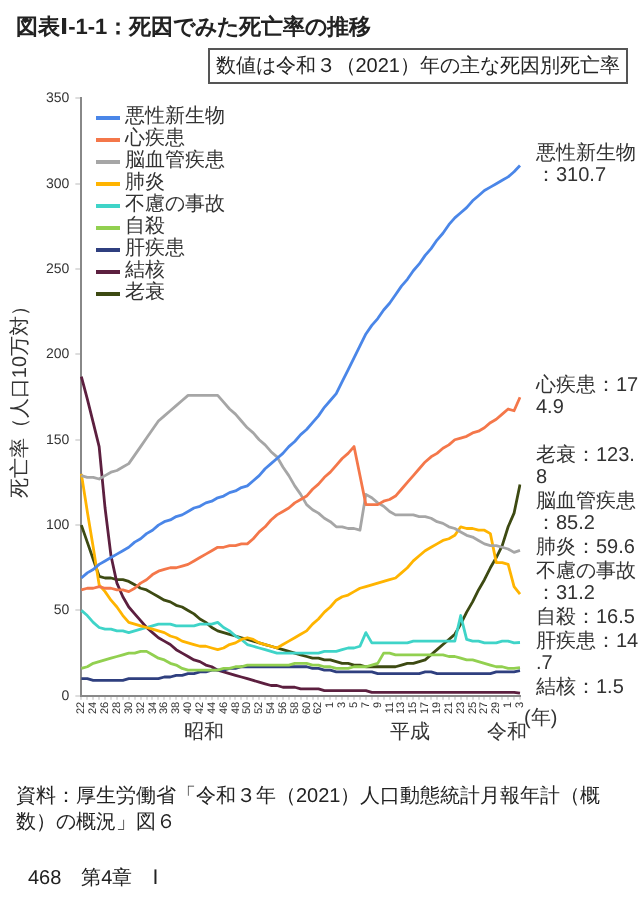 This screenshot has width=640, height=906. I want to click on chart-title: 図表Ⅰ-1-1：死因でみた死亡率の推移, so click(194, 27).